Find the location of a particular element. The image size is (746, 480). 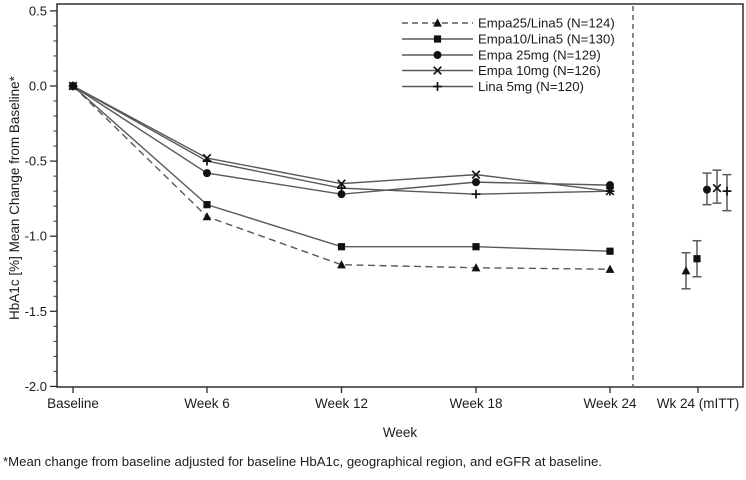

y-tick-label: 0.5 is located at coordinates (38, 10).